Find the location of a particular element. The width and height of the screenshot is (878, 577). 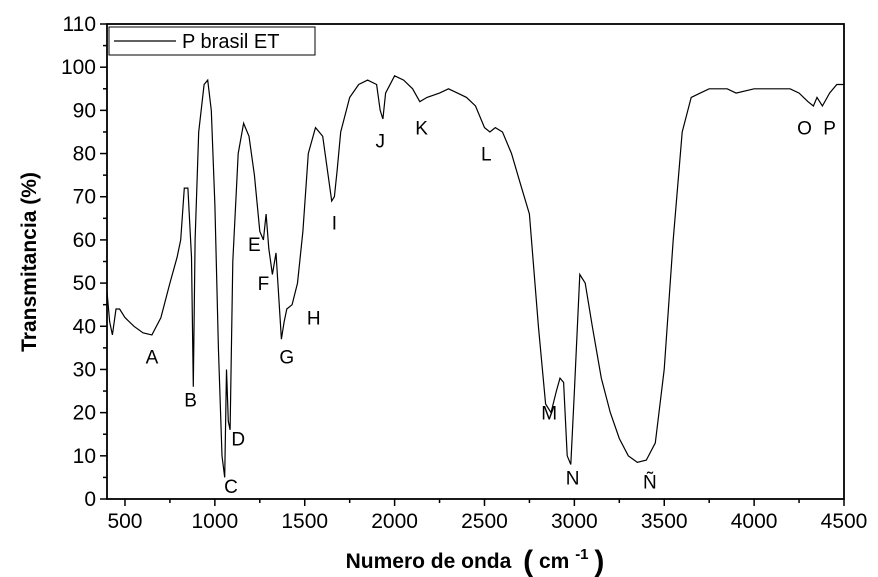

y-tick-label: 30 is located at coordinates (84, 369).